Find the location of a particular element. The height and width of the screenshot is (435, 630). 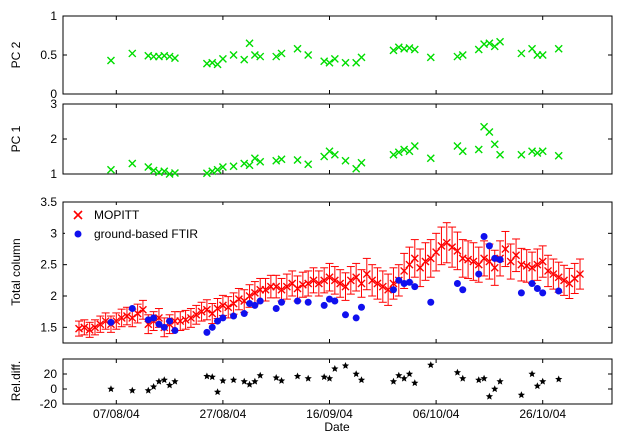

y-tick-label: -20 is located at coordinates (49, 404).